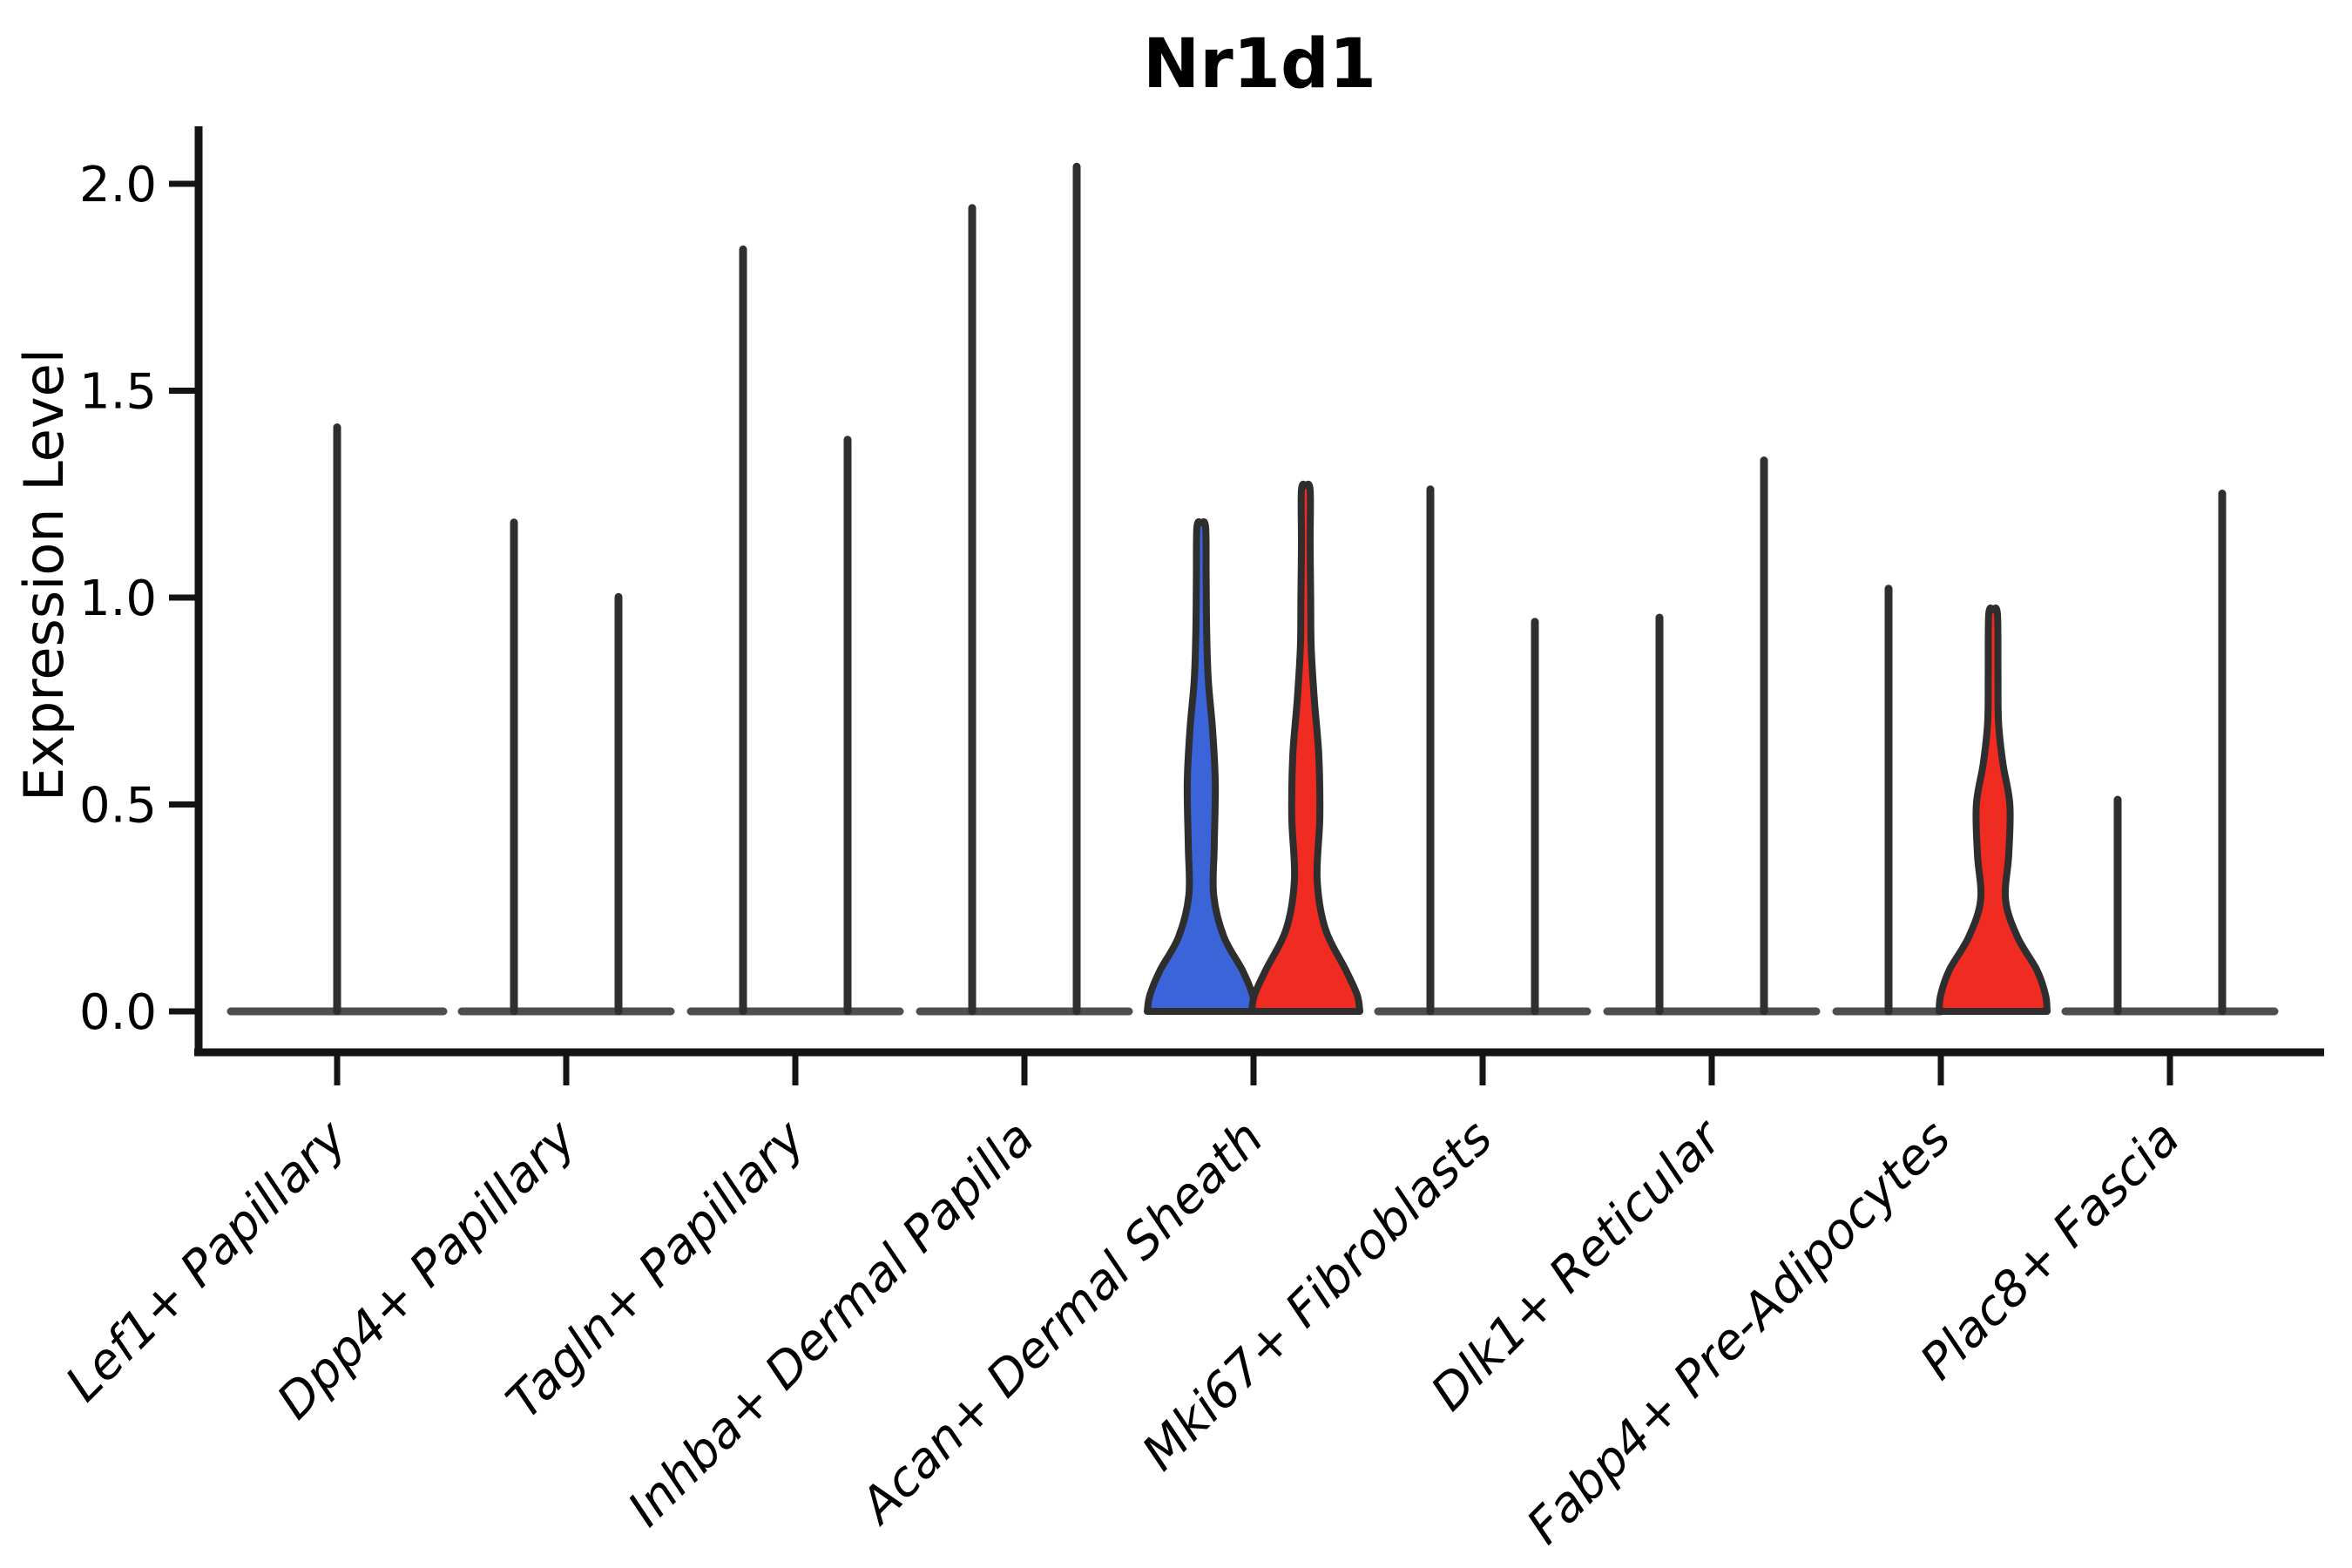 Image resolution: width=2352 pixels, height=1568 pixels. I want to click on y-tick-labels: 0.0 0.5 1.0 1.5 2.0, so click(118, 599).